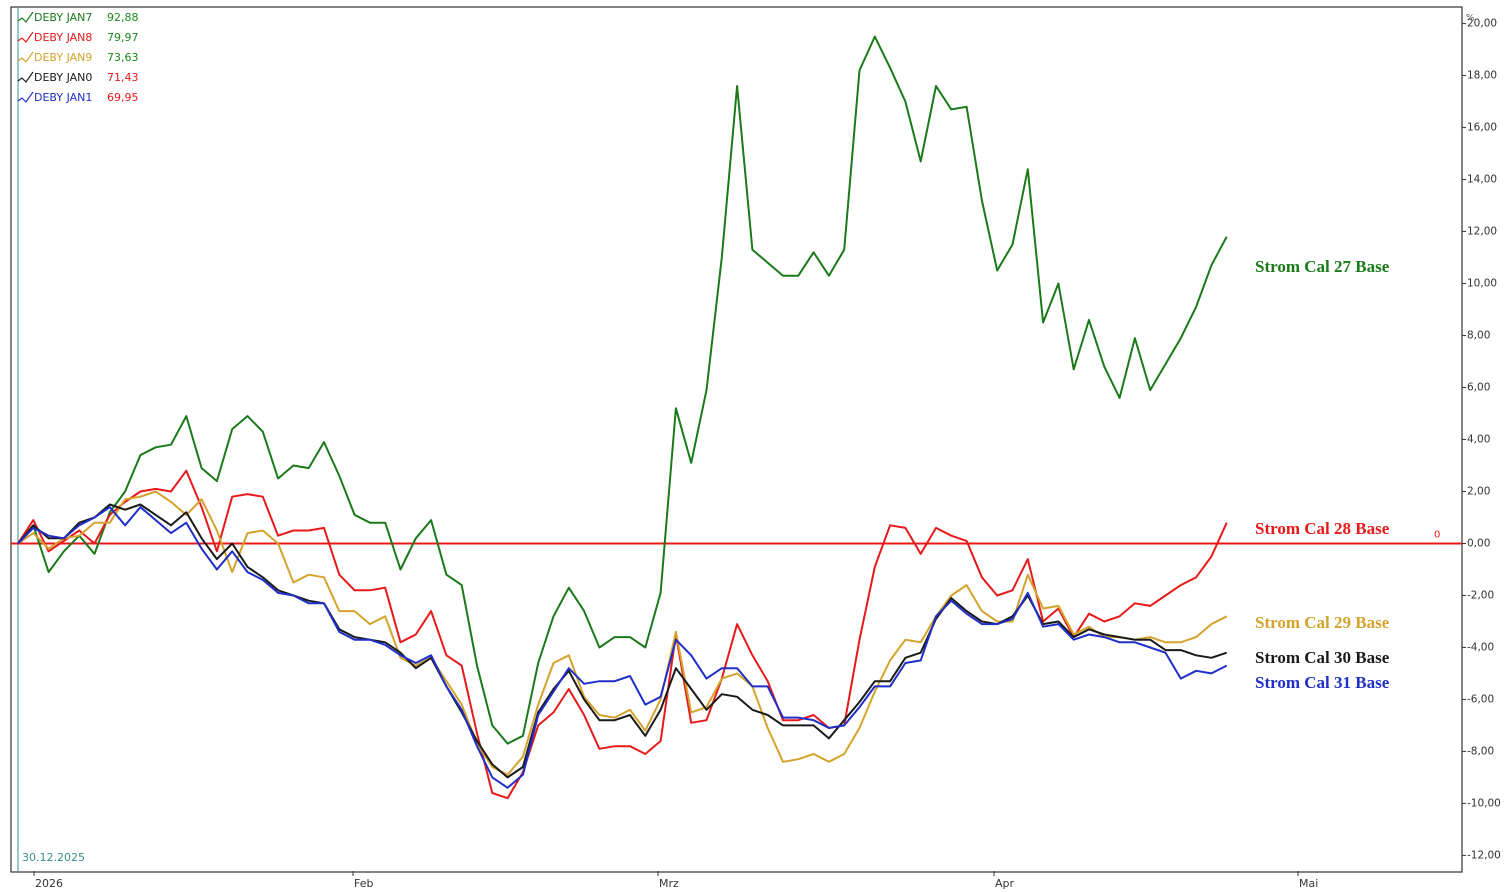  What do you see at coordinates (1482, 76) in the screenshot?
I see `y-tick-label: 18,00` at bounding box center [1482, 76].